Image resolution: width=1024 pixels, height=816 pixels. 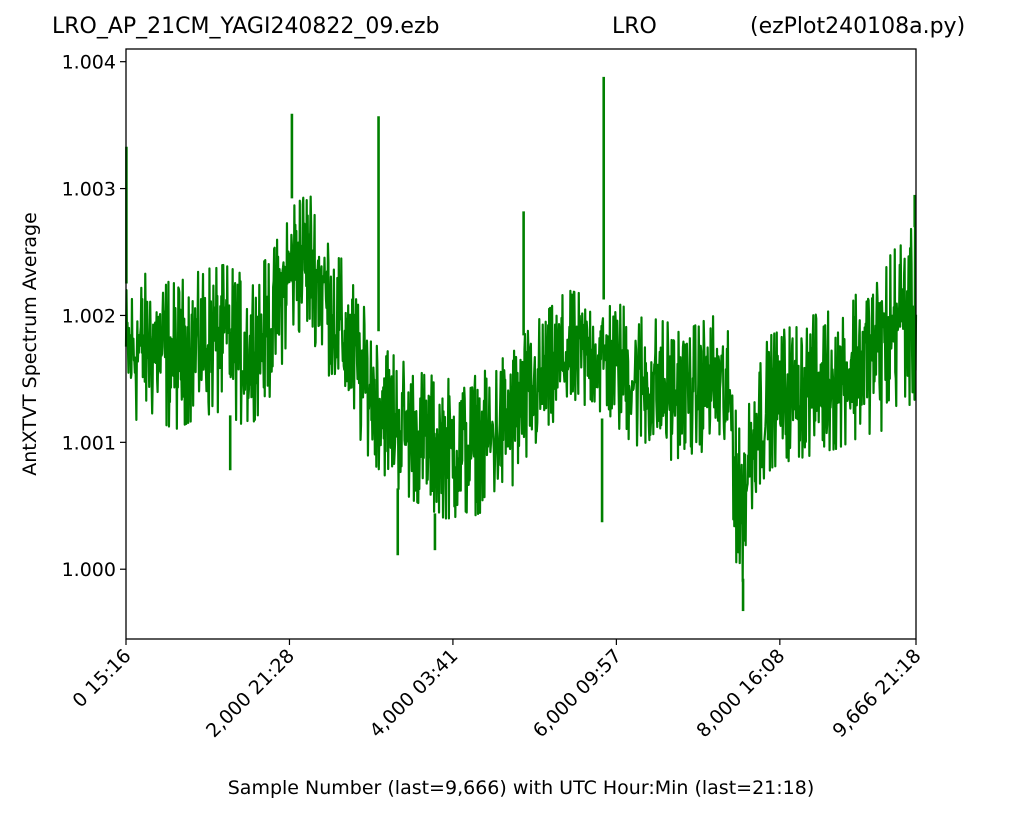 What do you see at coordinates (634, 26) in the screenshot?
I see `chart-title-station: LRO` at bounding box center [634, 26].